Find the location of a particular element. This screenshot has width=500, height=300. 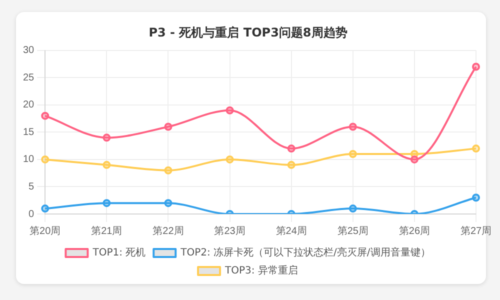

chart-title: P3 - 死机与重启 TOP3问题8周趋势 is located at coordinates (248, 32).